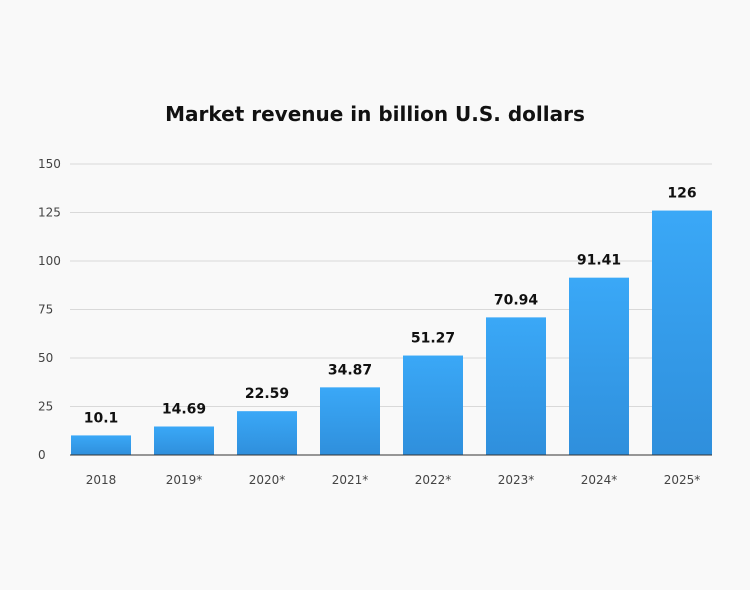  Describe the element at coordinates (433, 405) in the screenshot. I see `bar-2022-projected` at that location.